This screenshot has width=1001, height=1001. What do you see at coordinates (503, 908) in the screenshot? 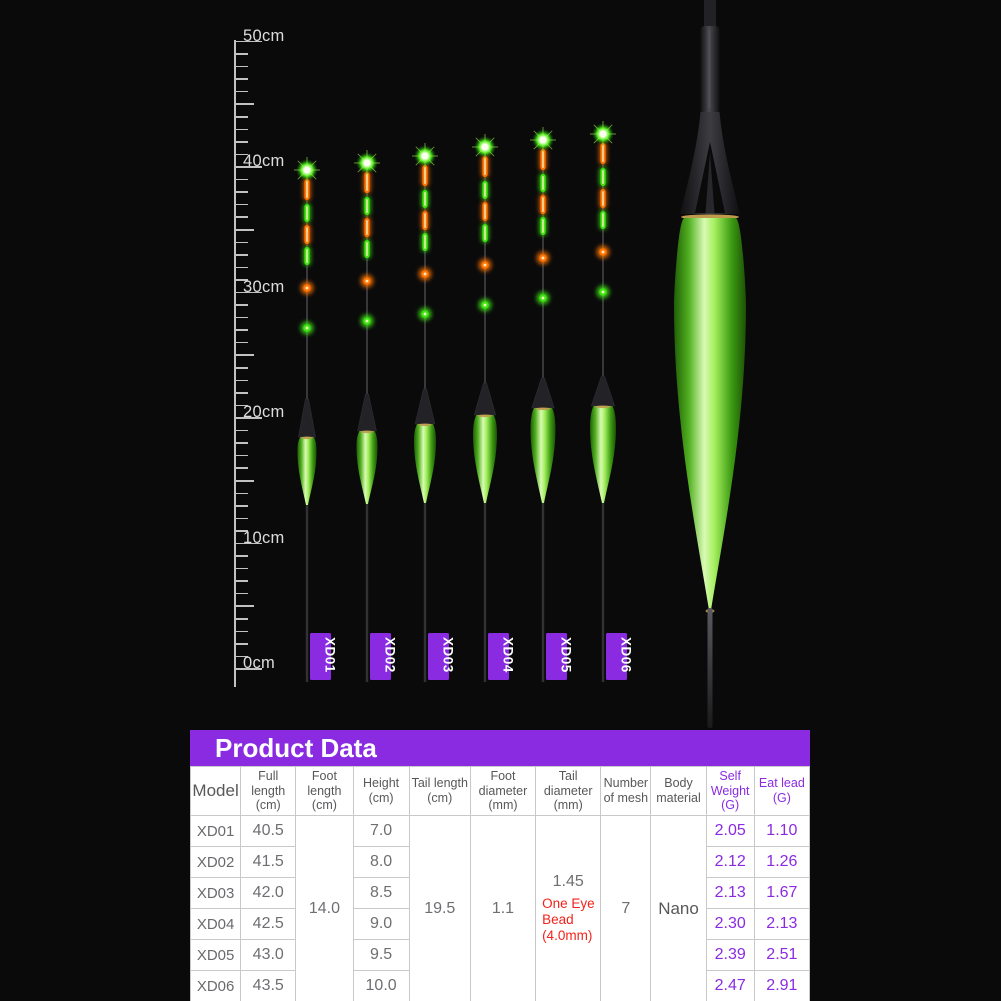
I see `cell-foot-diameter: 1.1` at bounding box center [503, 908].